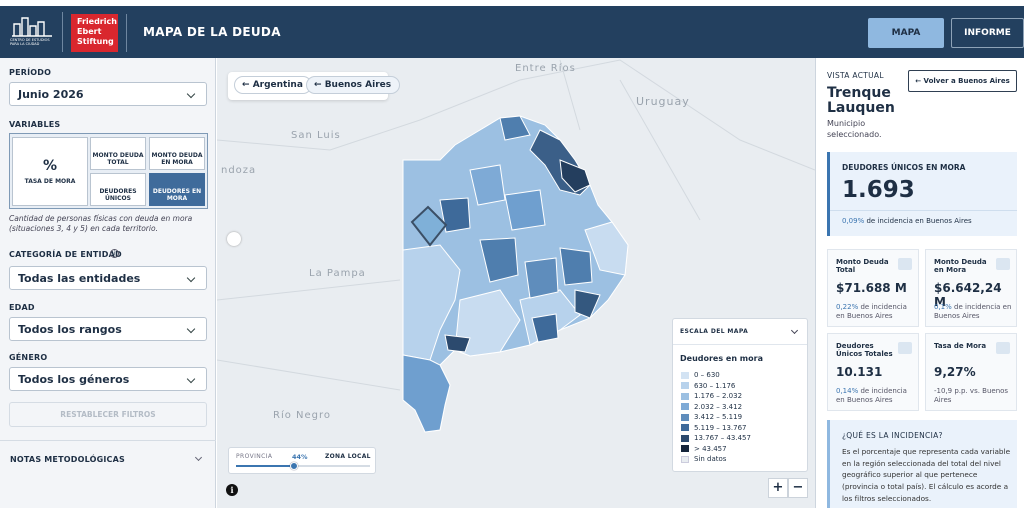 The image size is (1024, 508). What do you see at coordinates (177, 158) in the screenshot?
I see `variable-label: MONTO DEUDA EN MORA` at bounding box center [177, 158].